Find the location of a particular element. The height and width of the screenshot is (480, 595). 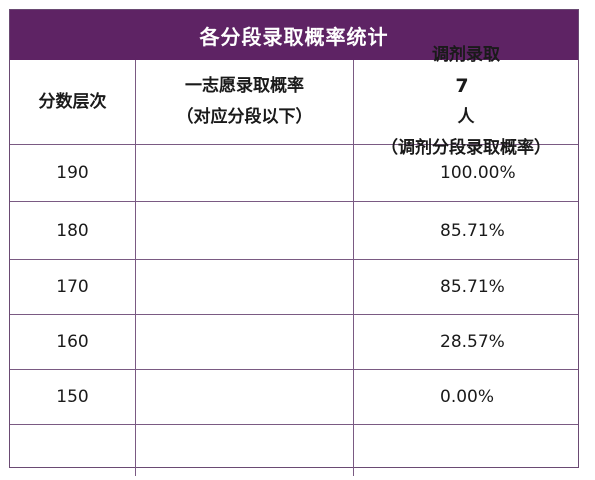

table-row-score: 160 is located at coordinates (73, 342).